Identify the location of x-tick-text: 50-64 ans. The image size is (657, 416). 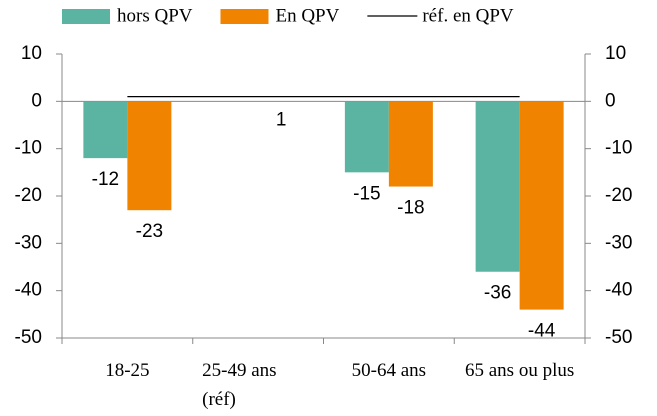
(389, 370).